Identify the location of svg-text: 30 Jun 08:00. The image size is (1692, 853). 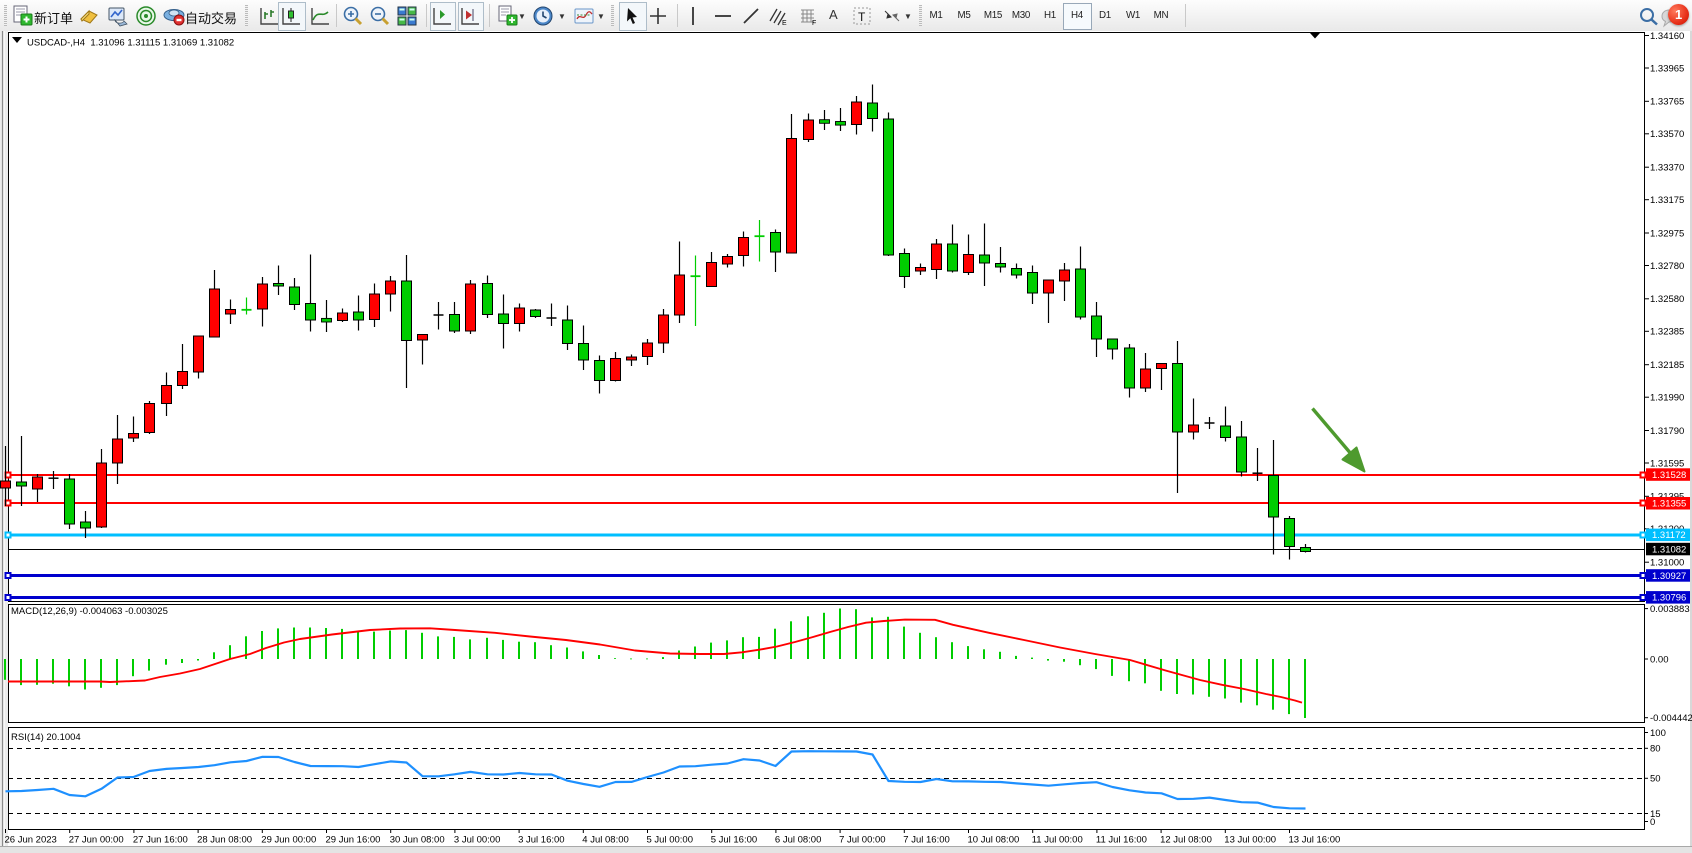
(417, 840).